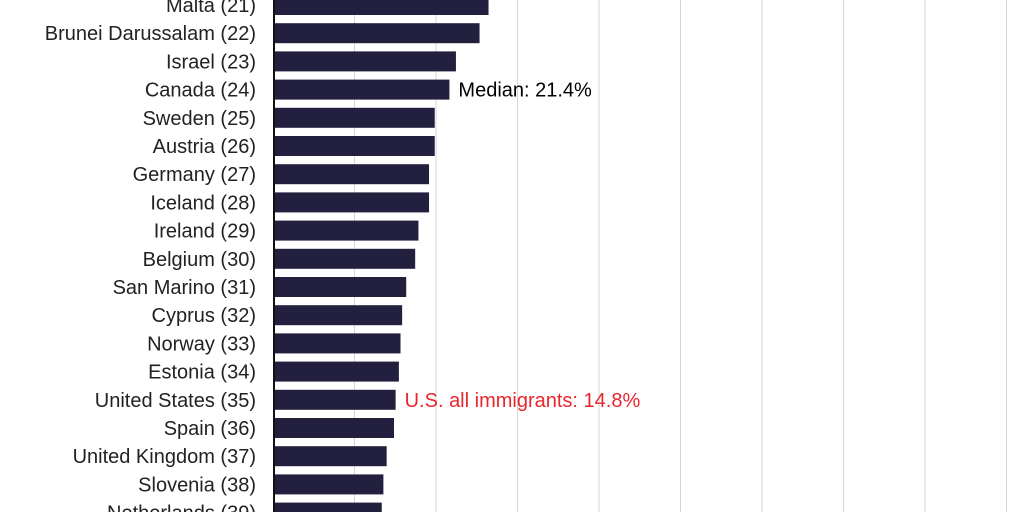  I want to click on category-label: Belgium (30), so click(199, 260).